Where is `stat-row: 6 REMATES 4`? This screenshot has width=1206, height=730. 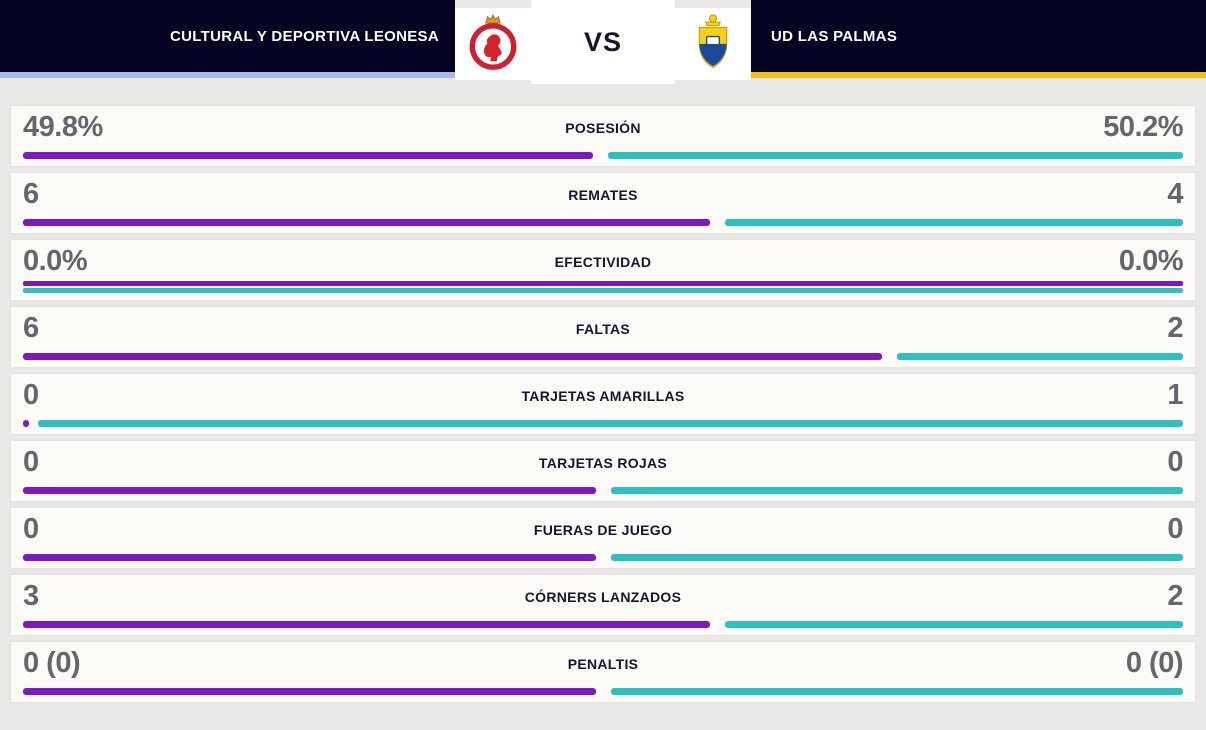
stat-row: 6 REMATES 4 is located at coordinates (603, 203).